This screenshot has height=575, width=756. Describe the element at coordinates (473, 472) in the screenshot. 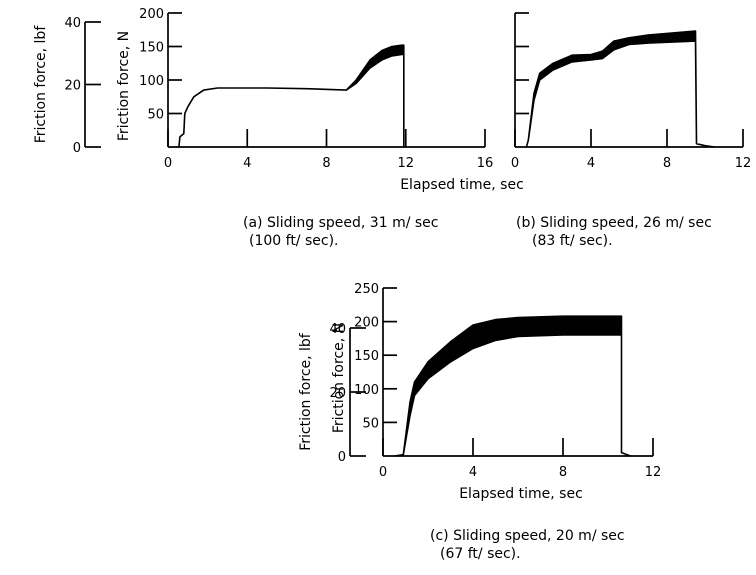

I see `panel-c-x-tick-label: 4` at that location.